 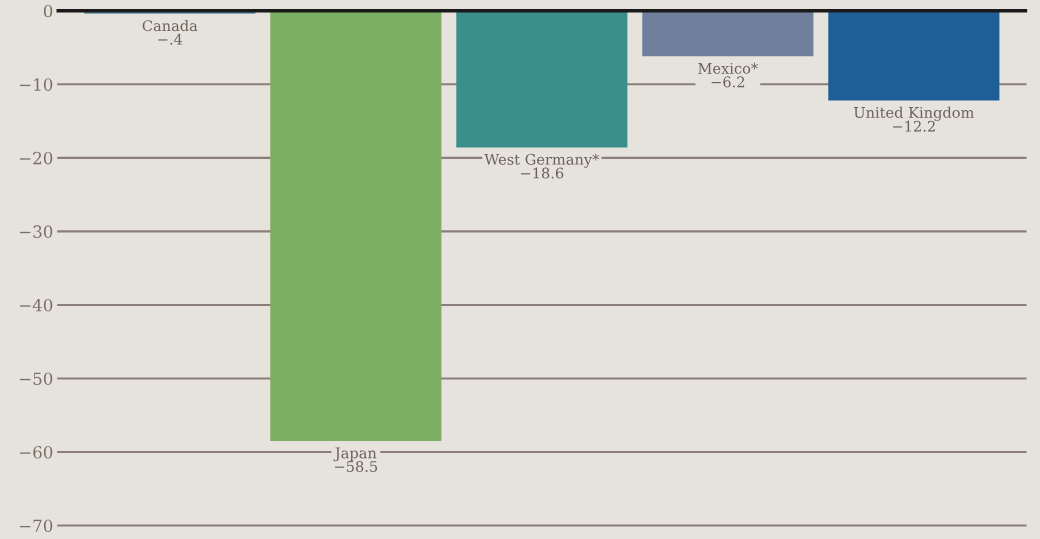 What do you see at coordinates (542, 173) in the screenshot?
I see `data-label: −18.6` at bounding box center [542, 173].